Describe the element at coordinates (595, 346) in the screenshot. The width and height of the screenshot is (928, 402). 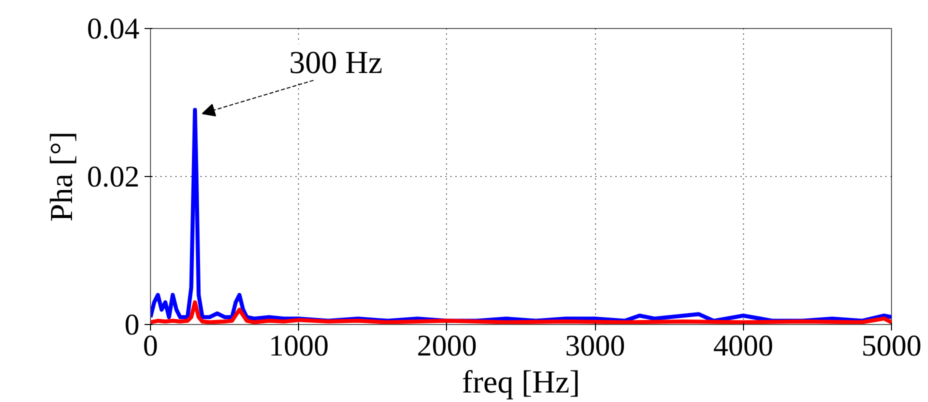
I see `x-tick-label: 3000` at that location.